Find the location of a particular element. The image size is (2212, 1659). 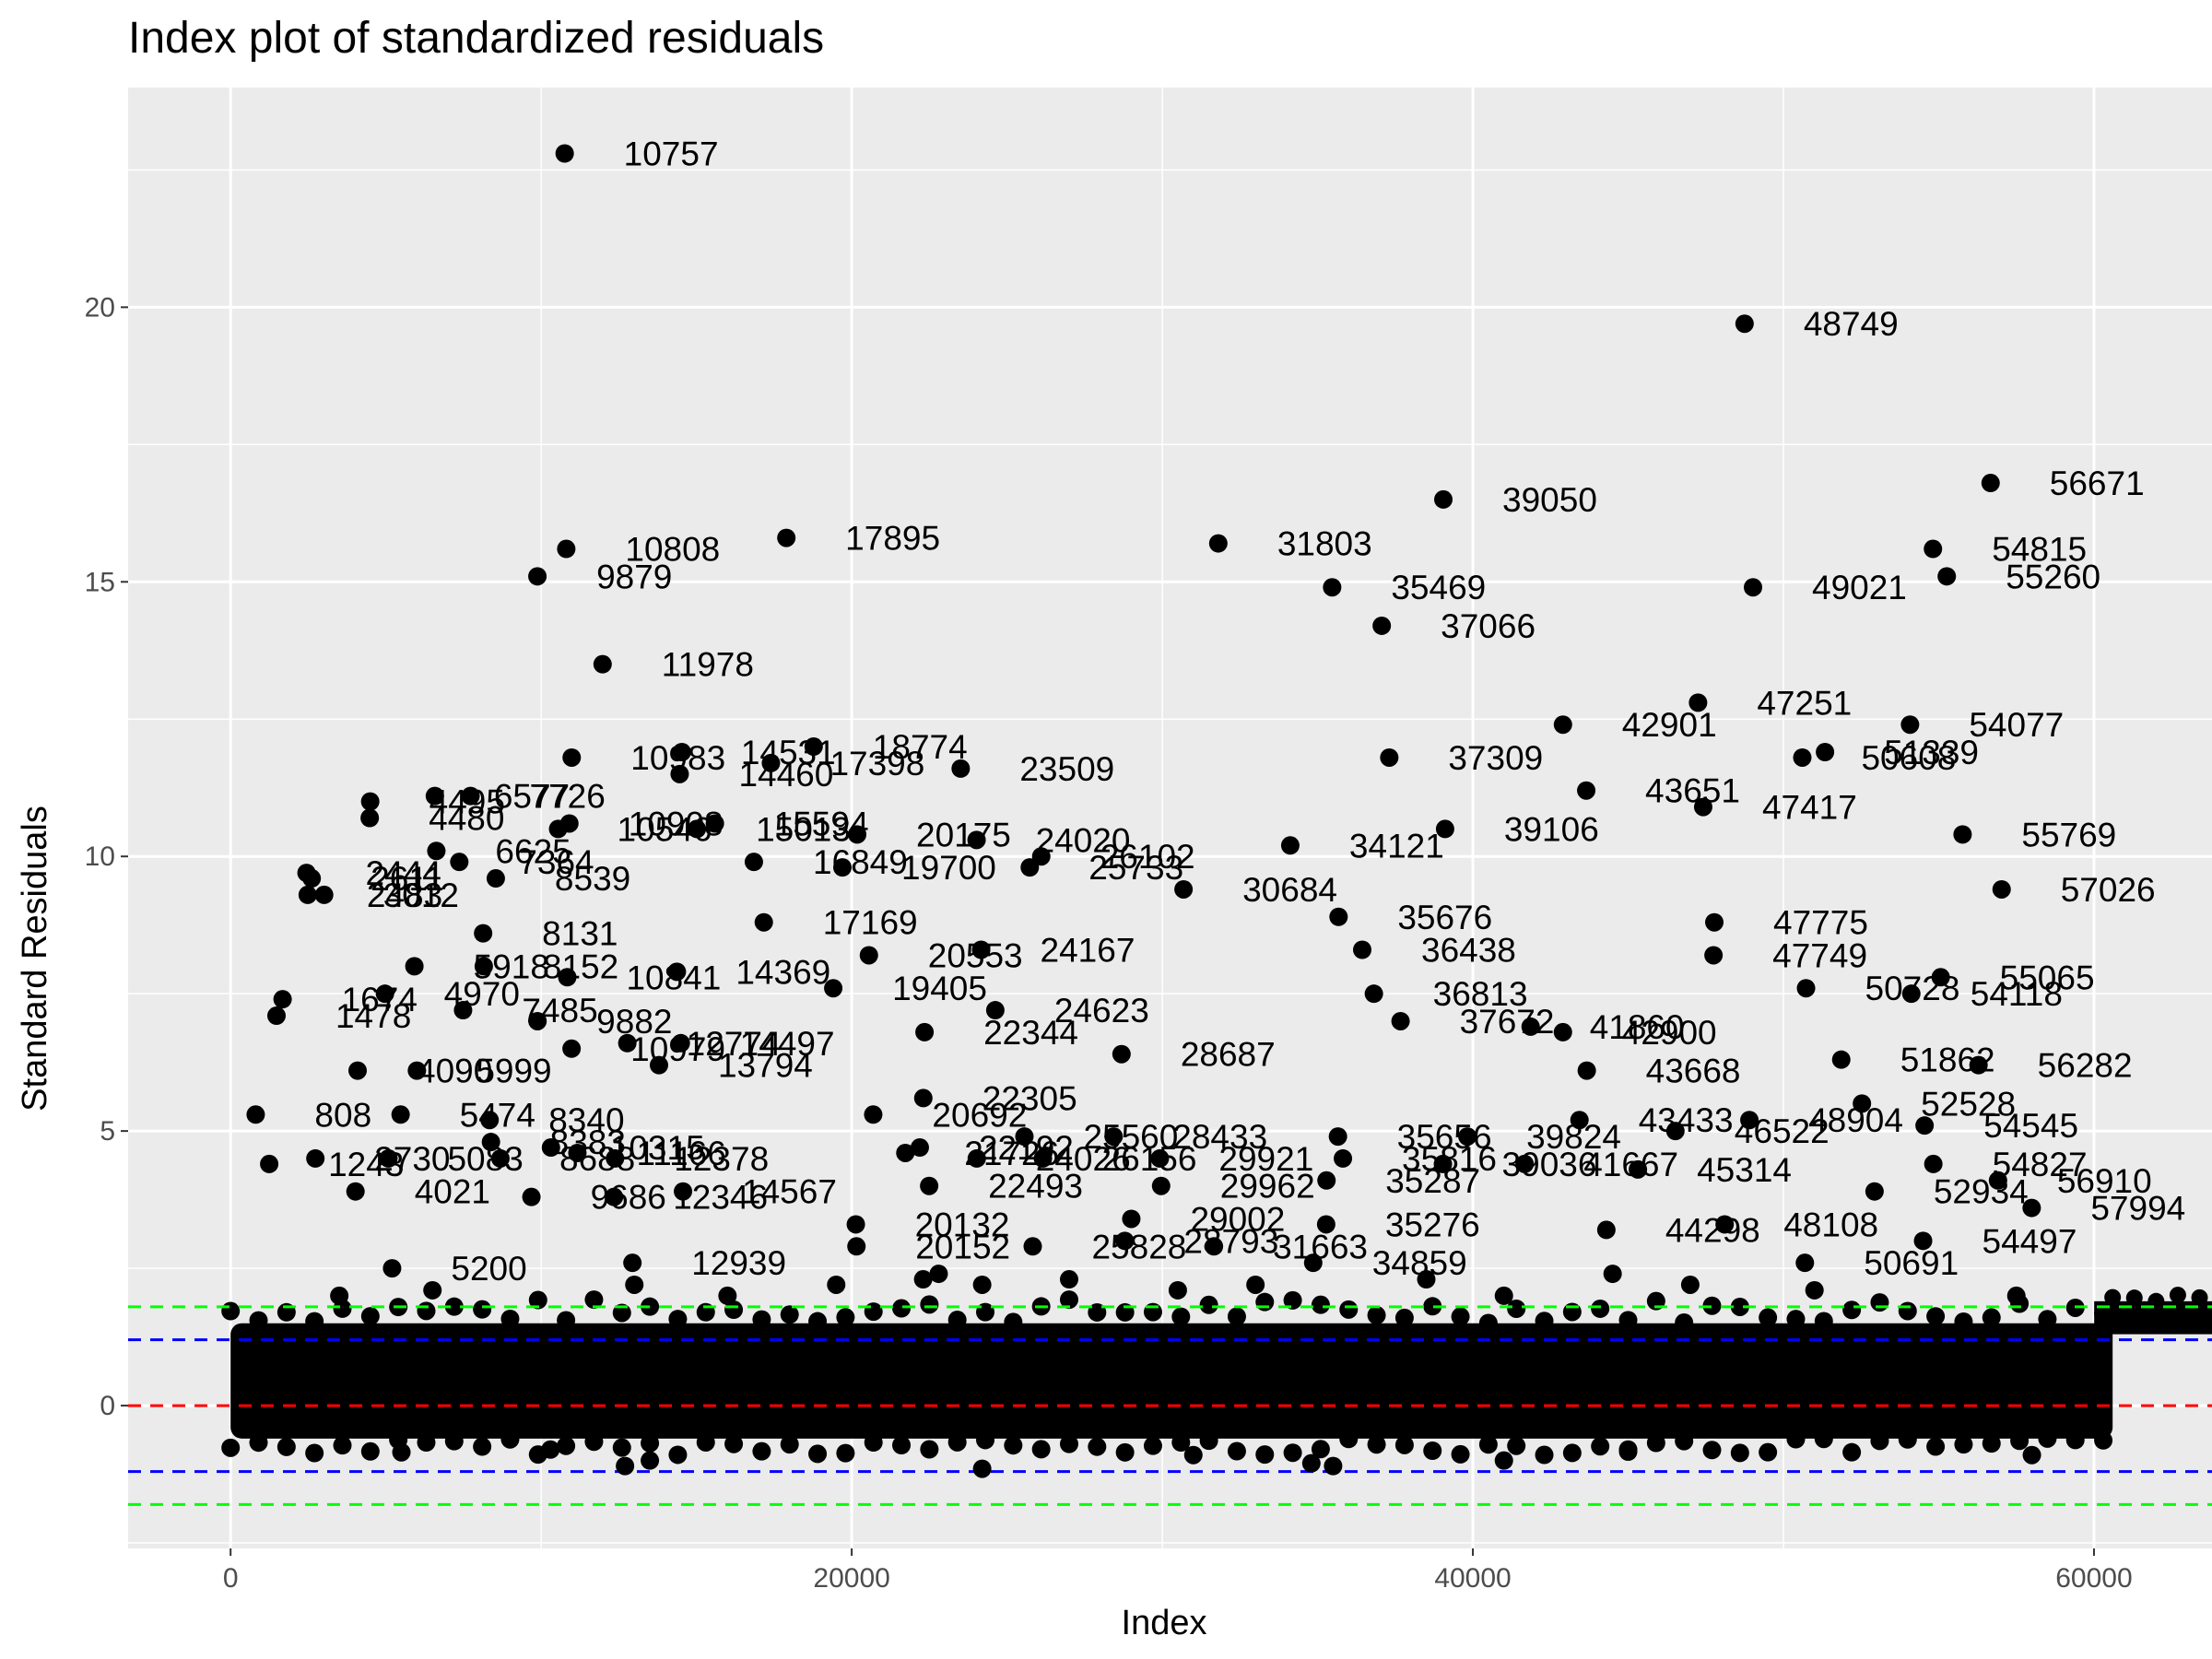

x-tick-label: 20000 is located at coordinates (851, 1578).